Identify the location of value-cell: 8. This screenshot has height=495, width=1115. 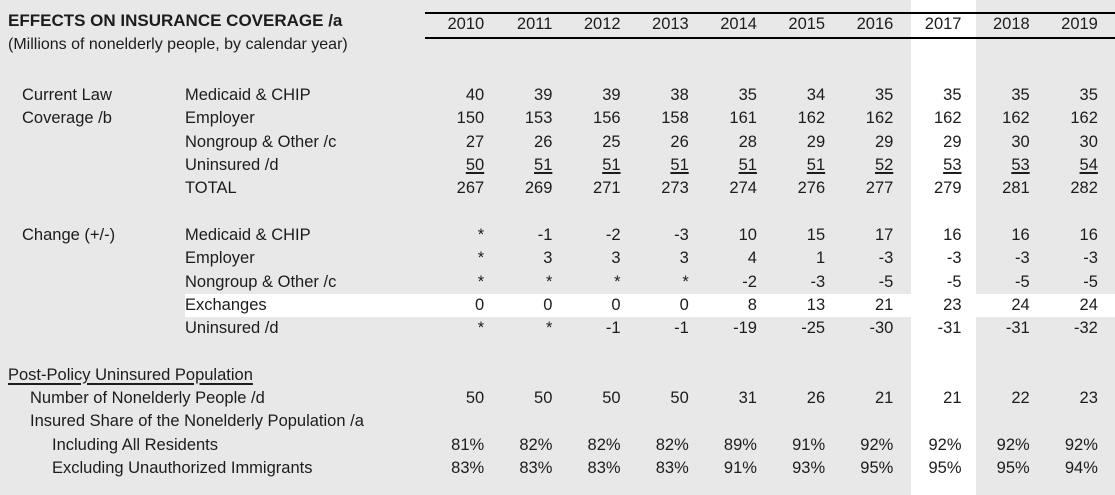
(752, 304).